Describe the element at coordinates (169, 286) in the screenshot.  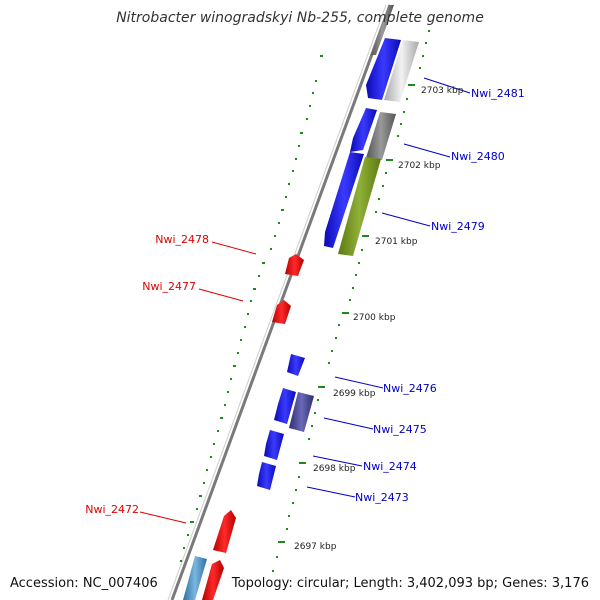
I see `gene-label: Nwi_2477` at that location.